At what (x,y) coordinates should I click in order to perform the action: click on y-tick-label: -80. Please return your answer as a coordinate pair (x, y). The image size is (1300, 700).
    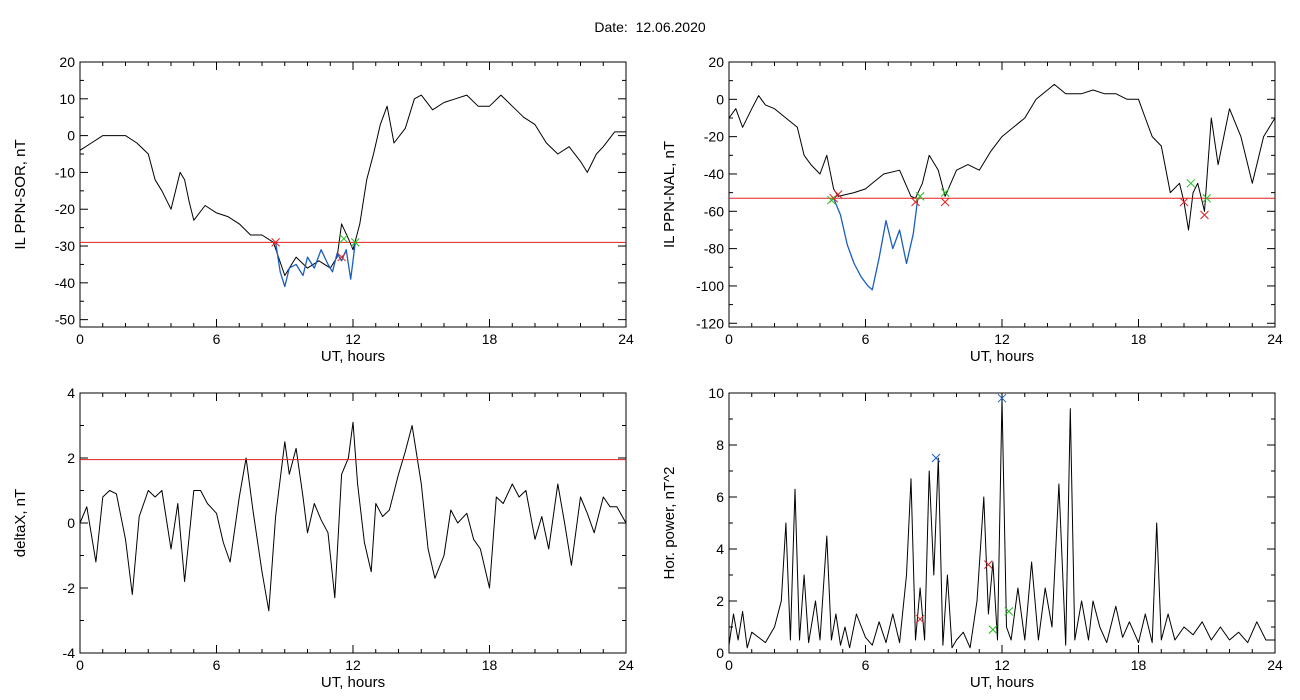
    Looking at the image, I should click on (714, 249).